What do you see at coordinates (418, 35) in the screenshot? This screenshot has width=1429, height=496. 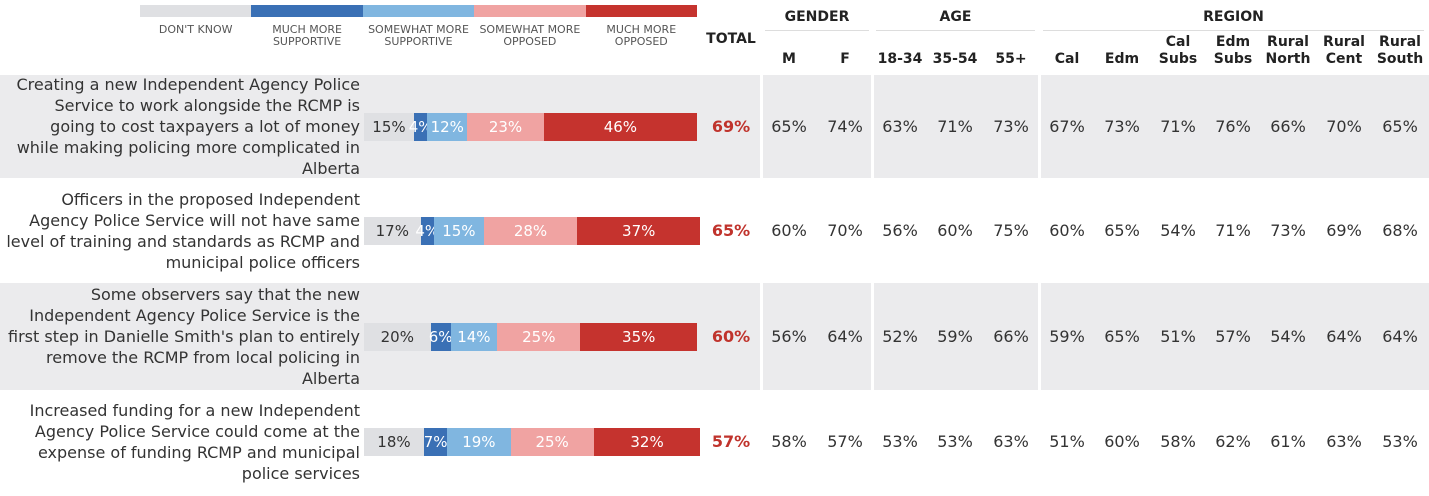 I see `legend-label: SOMEWHAT MORE SUPPORTIVE` at bounding box center [418, 35].